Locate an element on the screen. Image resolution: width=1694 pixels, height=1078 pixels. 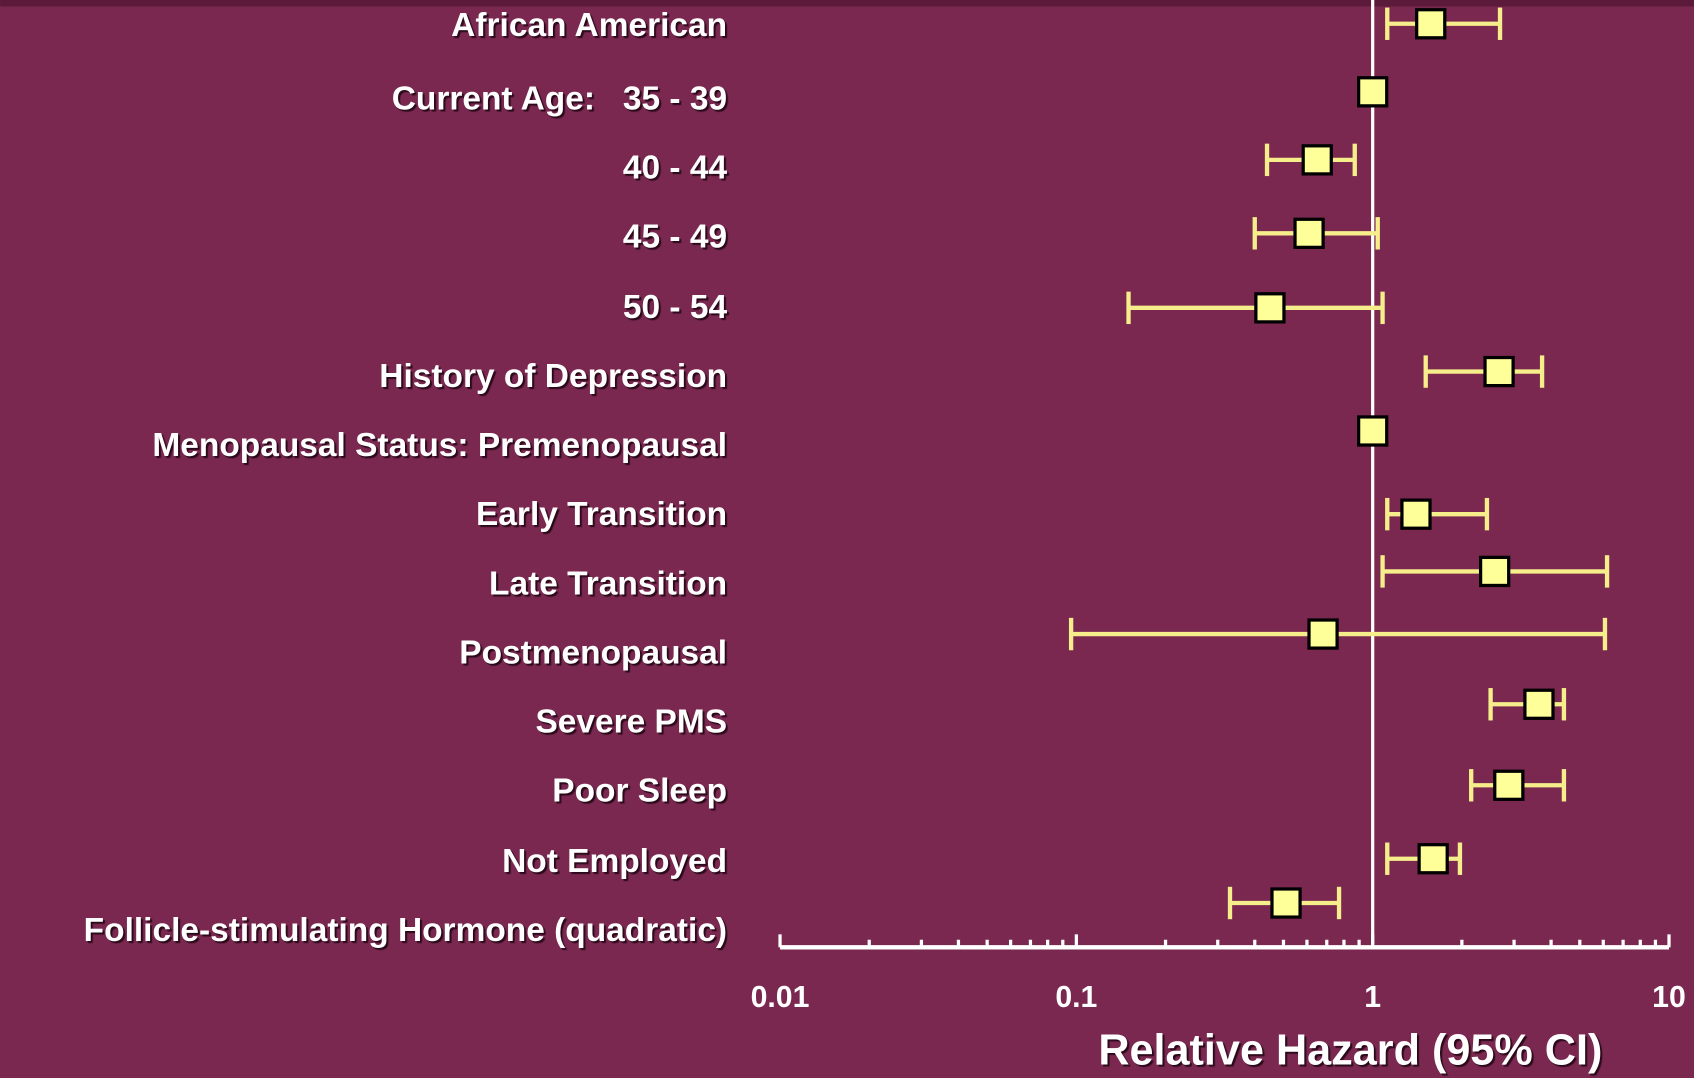
x-tick-label: 1 is located at coordinates (1372, 997).